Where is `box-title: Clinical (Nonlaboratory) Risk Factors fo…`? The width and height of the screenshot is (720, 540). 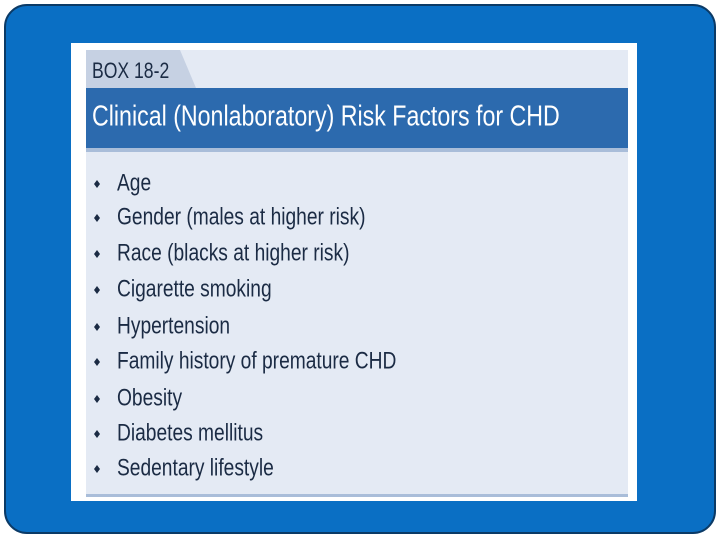
box-title: Clinical (Nonlaboratory) Risk Factors fo… is located at coordinates (326, 115).